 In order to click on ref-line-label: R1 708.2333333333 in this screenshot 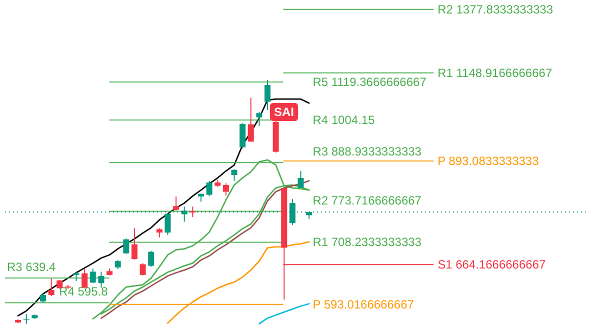, I will do `click(367, 242)`.